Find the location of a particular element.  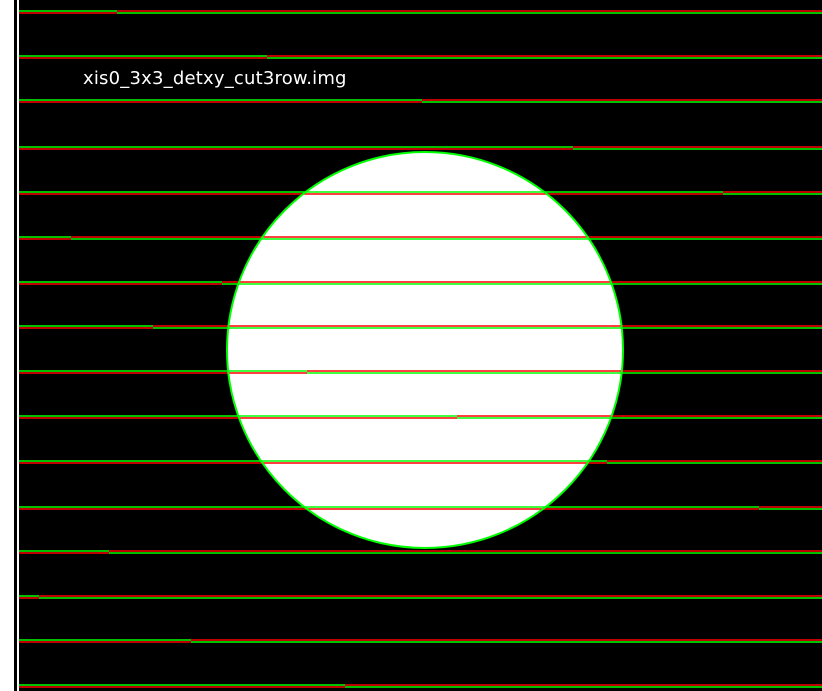

panel-divider is located at coordinates (15, 345).